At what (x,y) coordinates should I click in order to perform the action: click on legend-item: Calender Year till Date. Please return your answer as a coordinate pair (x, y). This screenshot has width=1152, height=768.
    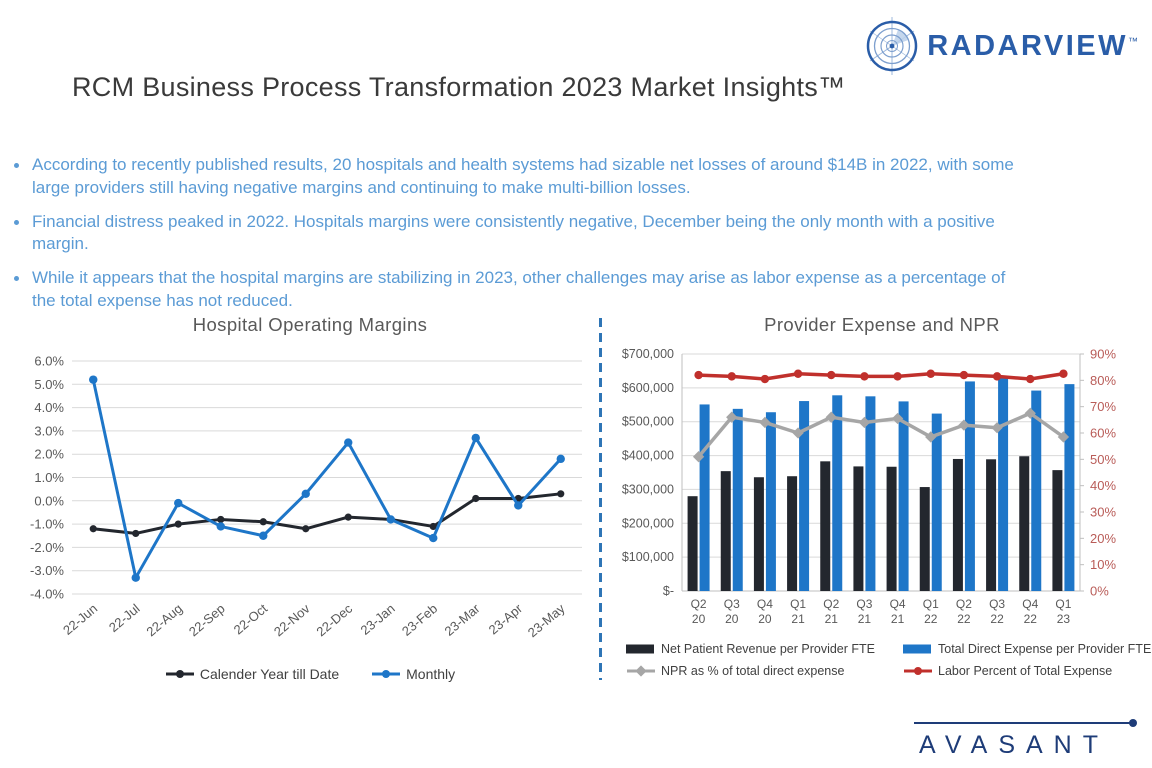
    Looking at the image, I should click on (252, 674).